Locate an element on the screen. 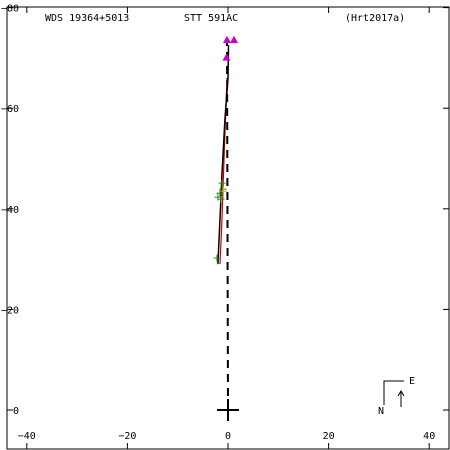  x-tick-label: −40 is located at coordinates (27, 436).